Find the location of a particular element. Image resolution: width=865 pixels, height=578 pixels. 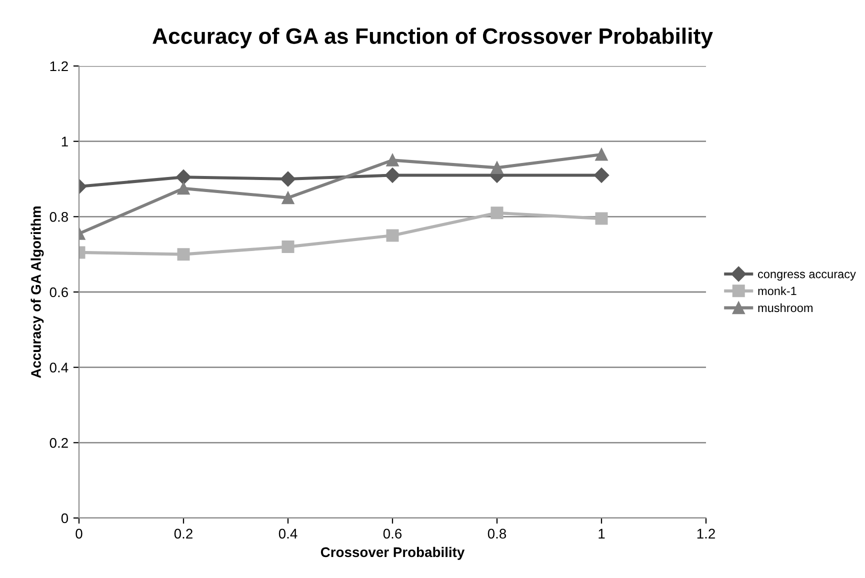

legend-label: mushroom is located at coordinates (785, 307).